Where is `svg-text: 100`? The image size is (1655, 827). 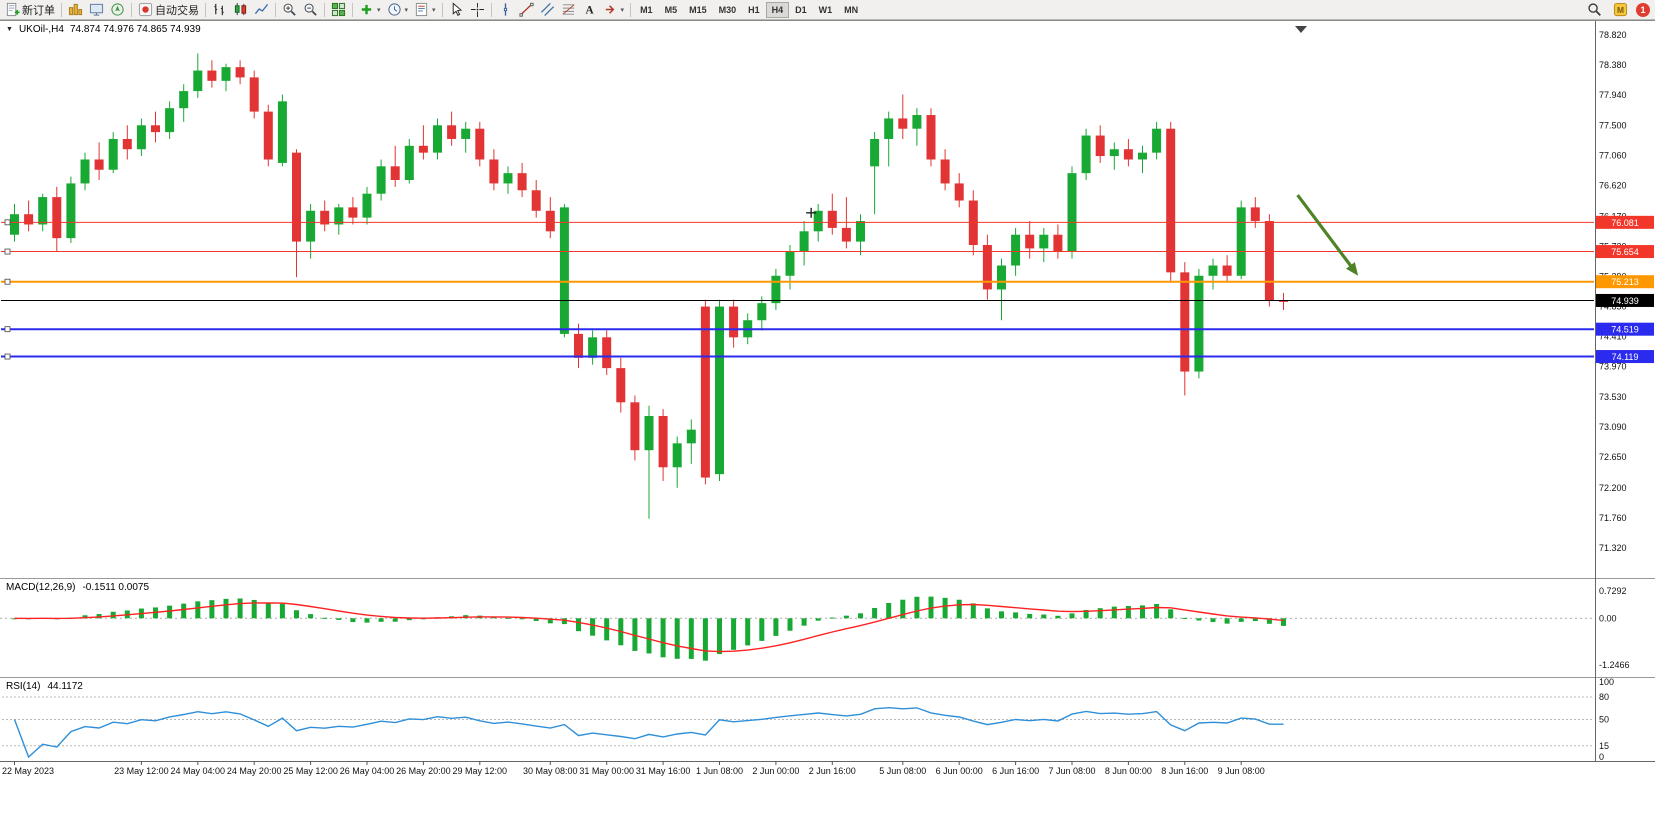
svg-text: 100 is located at coordinates (1606, 682).